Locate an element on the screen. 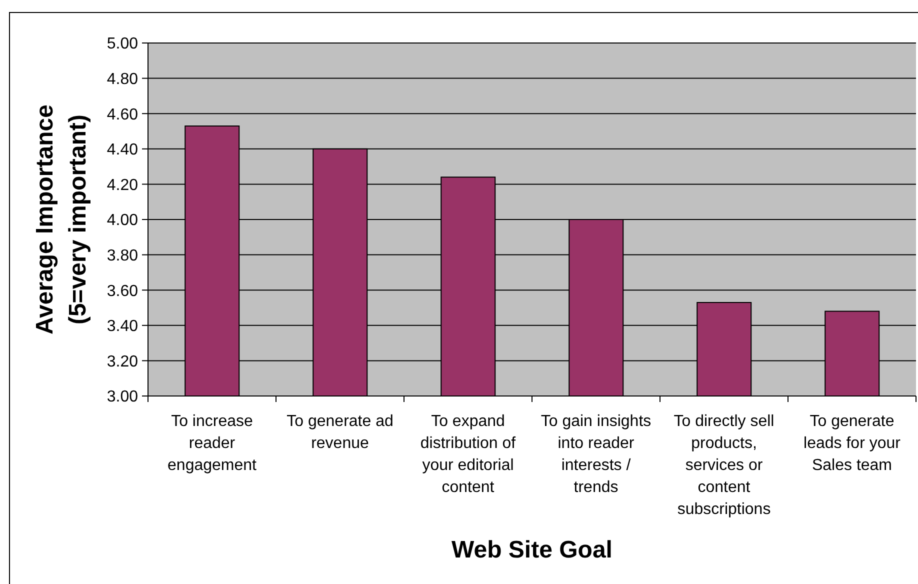 This screenshot has height=584, width=918. x-tick-label: To gain insights into reader interests / trends is located at coordinates (596, 454).